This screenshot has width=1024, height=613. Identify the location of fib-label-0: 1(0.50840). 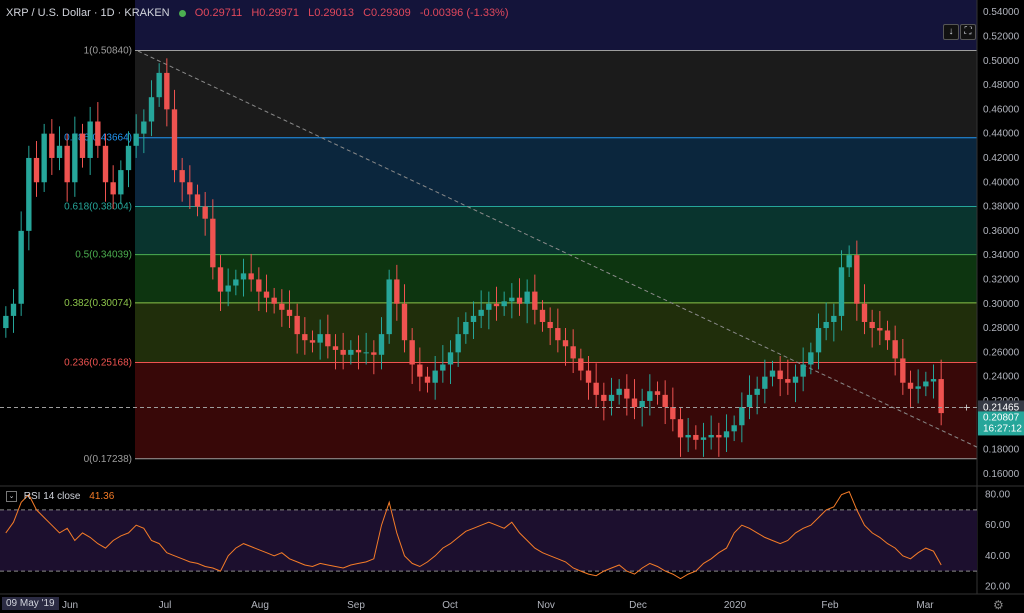
(108, 51).